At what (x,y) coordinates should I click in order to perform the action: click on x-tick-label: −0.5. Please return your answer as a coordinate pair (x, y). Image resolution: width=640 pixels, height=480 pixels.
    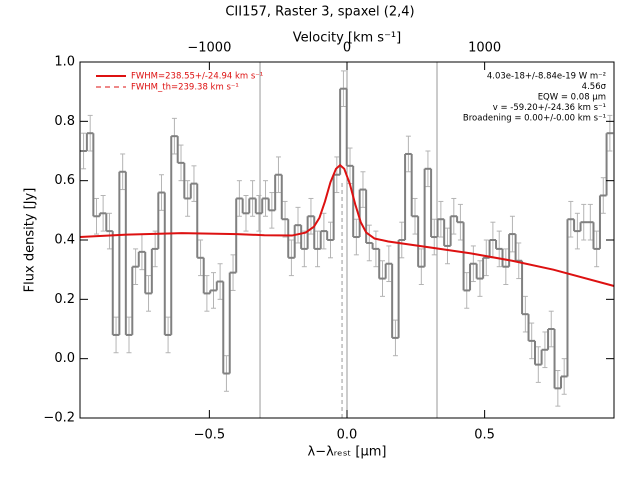
    Looking at the image, I should click on (210, 435).